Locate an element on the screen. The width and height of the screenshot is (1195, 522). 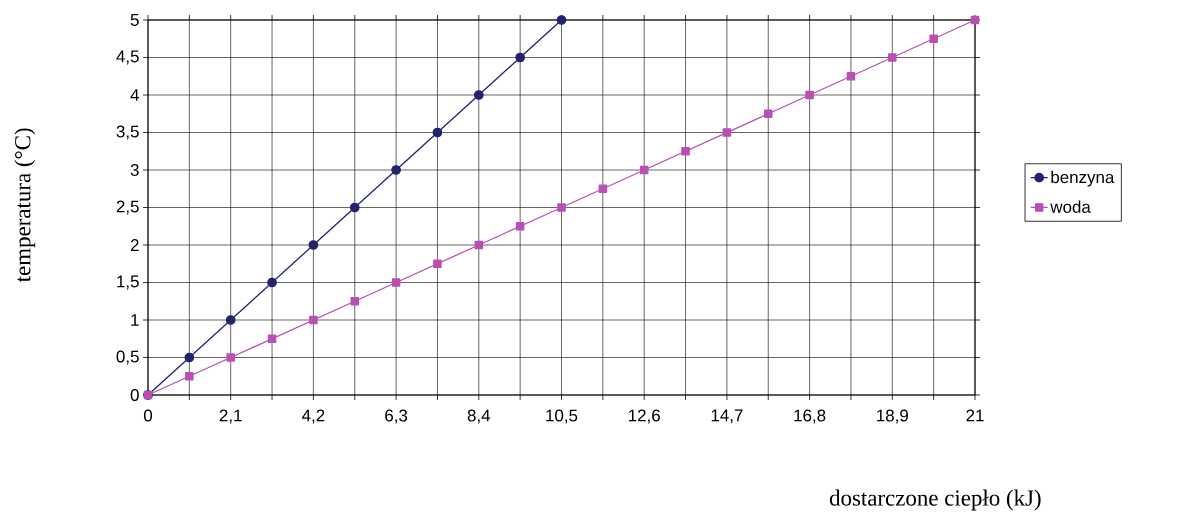
y-tick-label: 1 is located at coordinates (135, 320).